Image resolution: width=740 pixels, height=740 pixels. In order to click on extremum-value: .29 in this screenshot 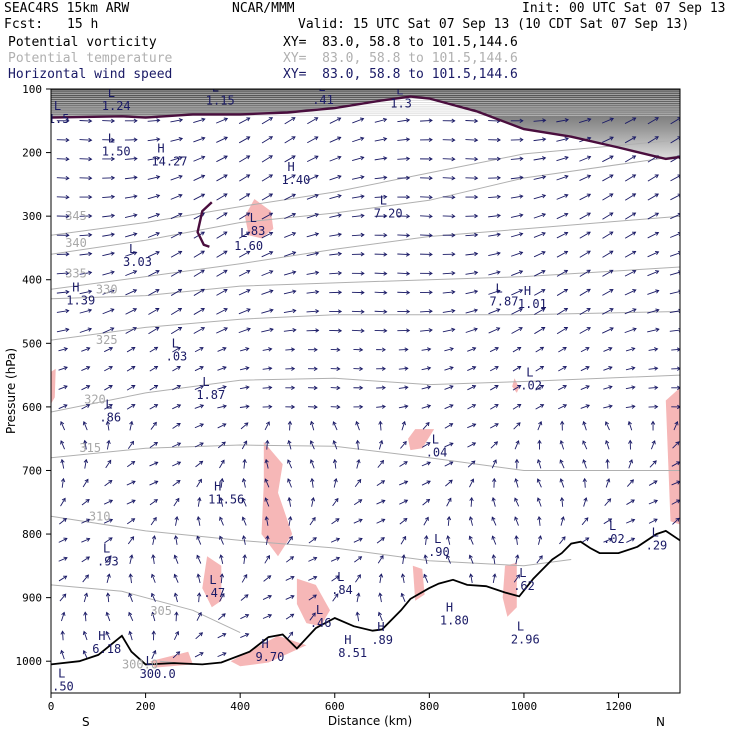, I will do `click(657, 545)`.